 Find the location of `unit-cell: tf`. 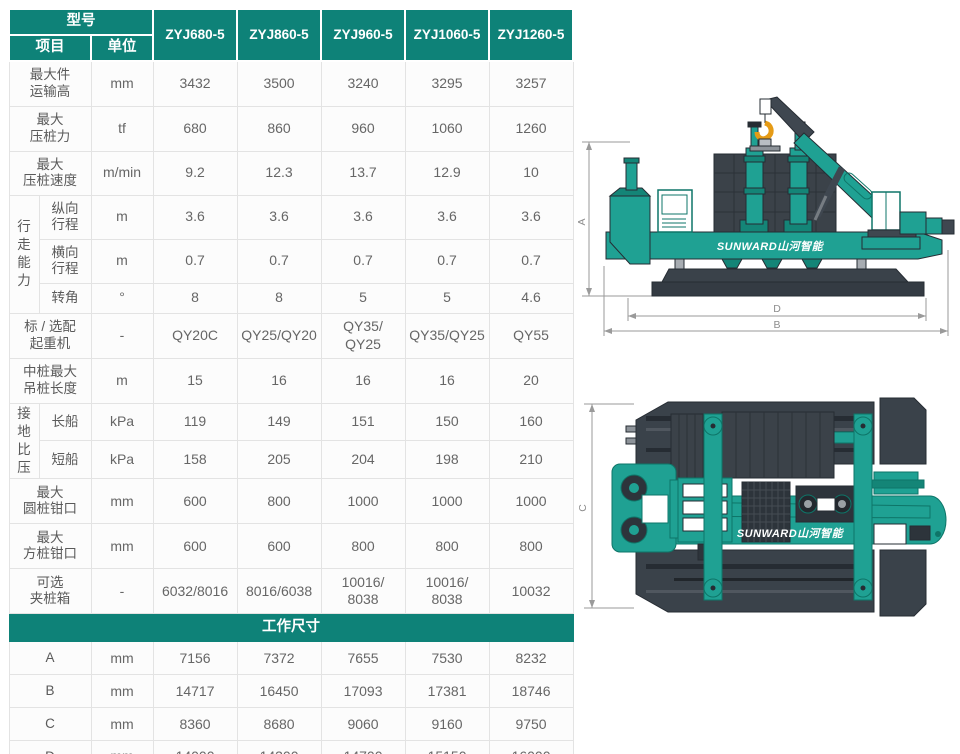

unit-cell: tf is located at coordinates (122, 128).